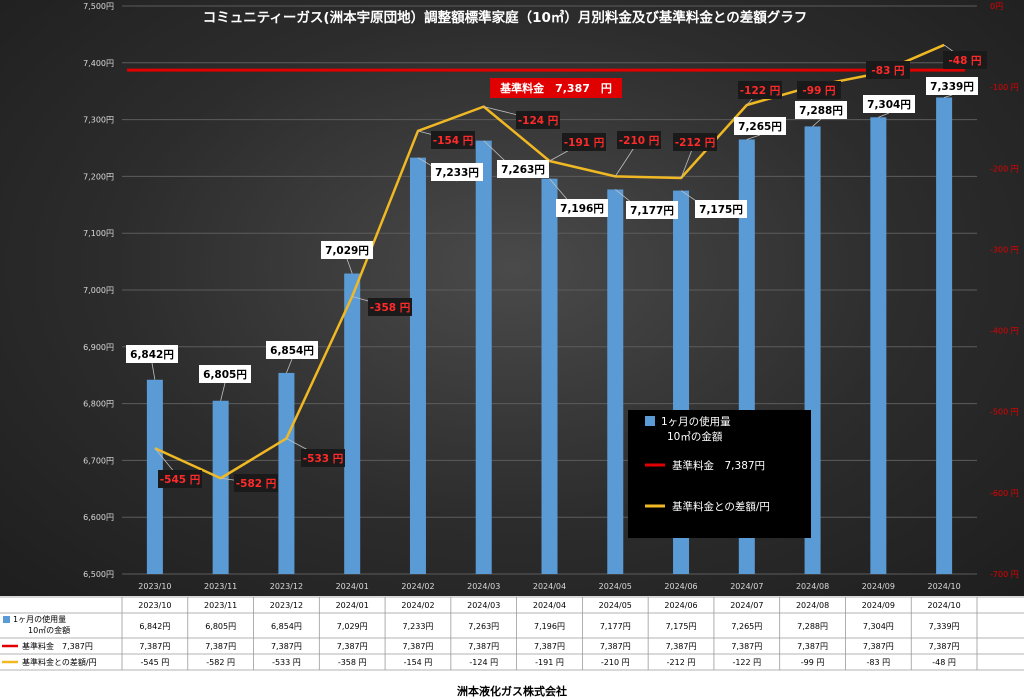  What do you see at coordinates (57, 646) in the screenshot?
I see `table-row-label-reference: 基準料金 7,387円` at bounding box center [57, 646].